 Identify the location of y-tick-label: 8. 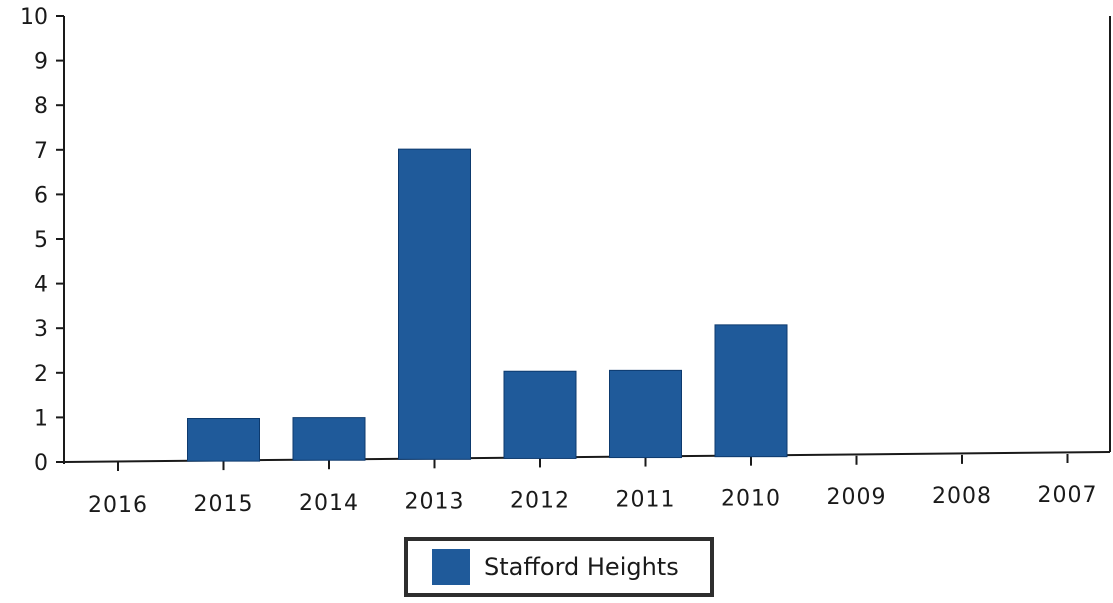
(41, 106).